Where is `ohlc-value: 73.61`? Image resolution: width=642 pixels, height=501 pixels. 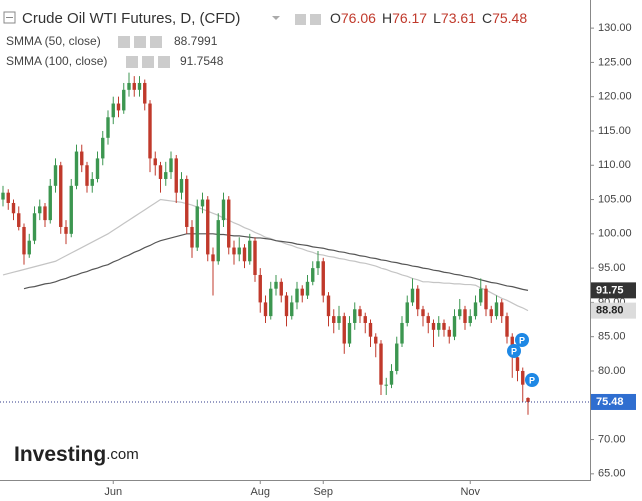
ohlc-value: 73.61 is located at coordinates (458, 18).